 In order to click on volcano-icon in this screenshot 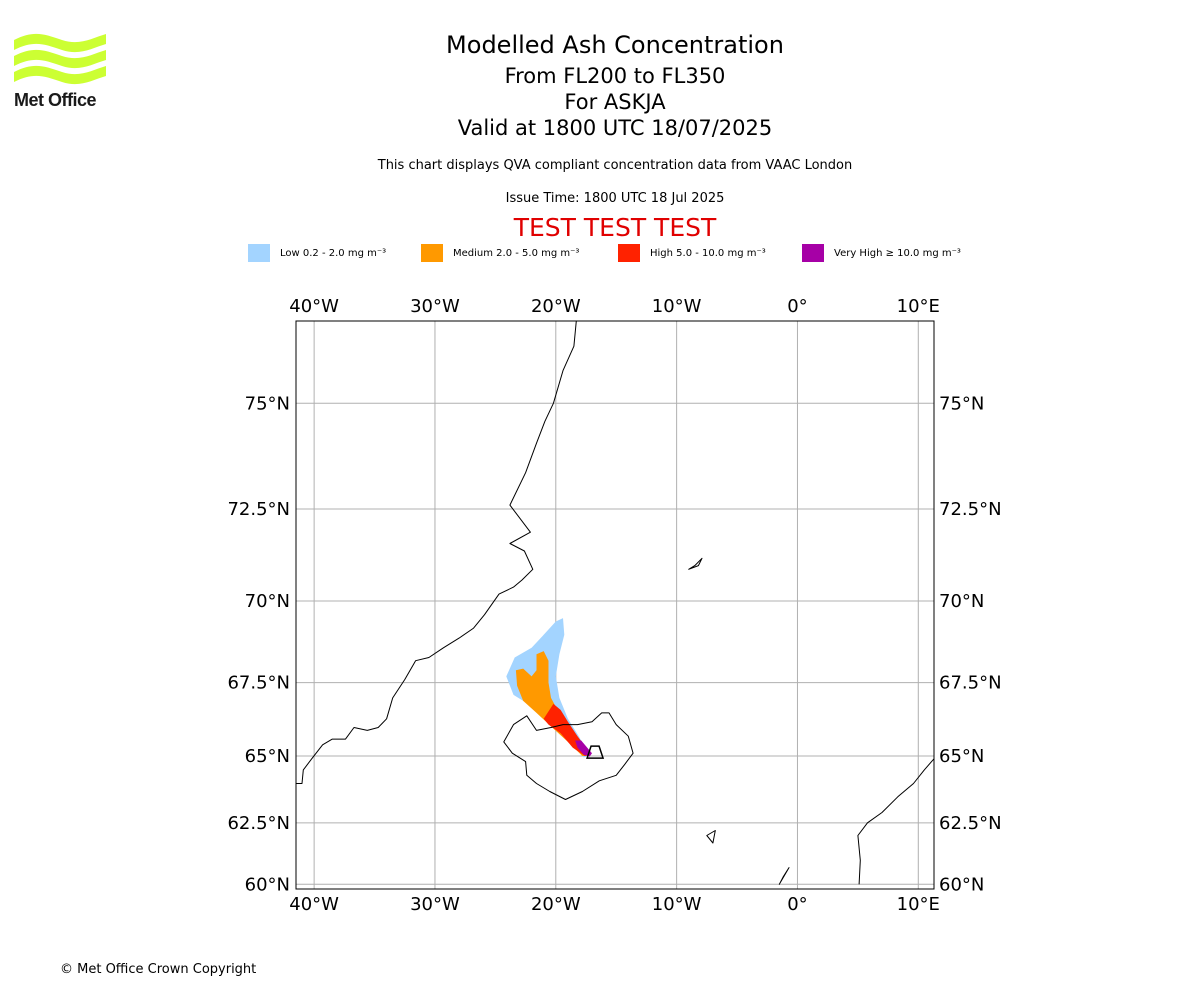, I will do `click(595, 752)`.